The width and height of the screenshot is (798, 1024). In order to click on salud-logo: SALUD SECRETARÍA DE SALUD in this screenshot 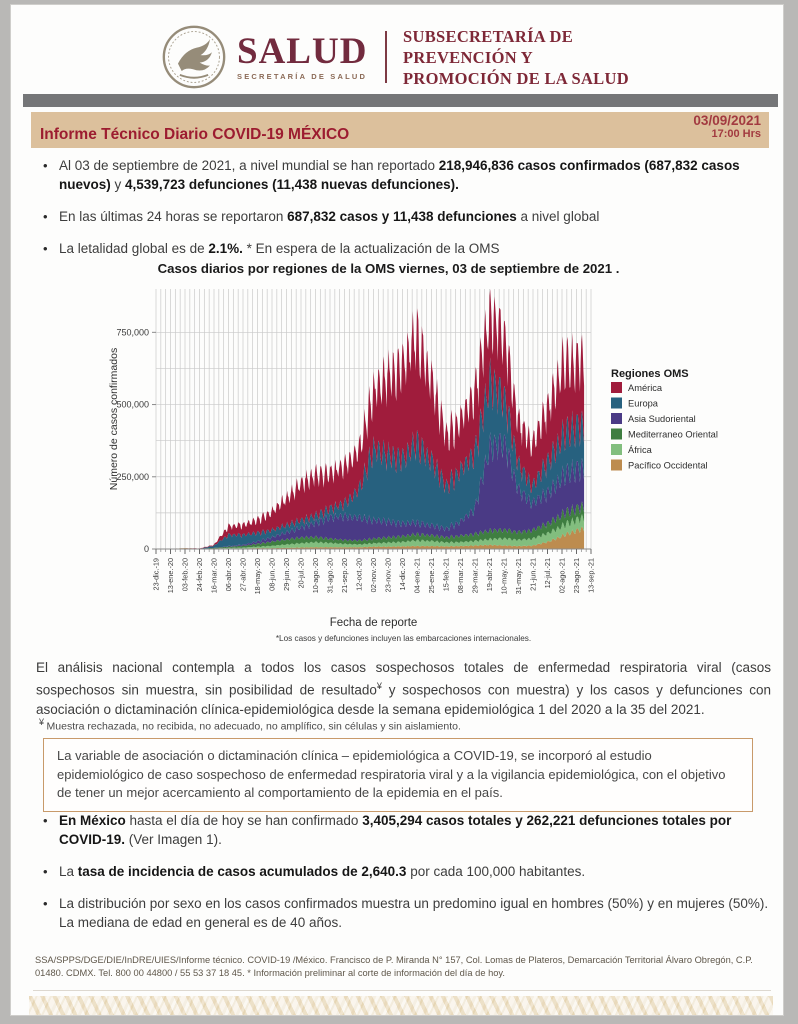, I will do `click(302, 55)`.